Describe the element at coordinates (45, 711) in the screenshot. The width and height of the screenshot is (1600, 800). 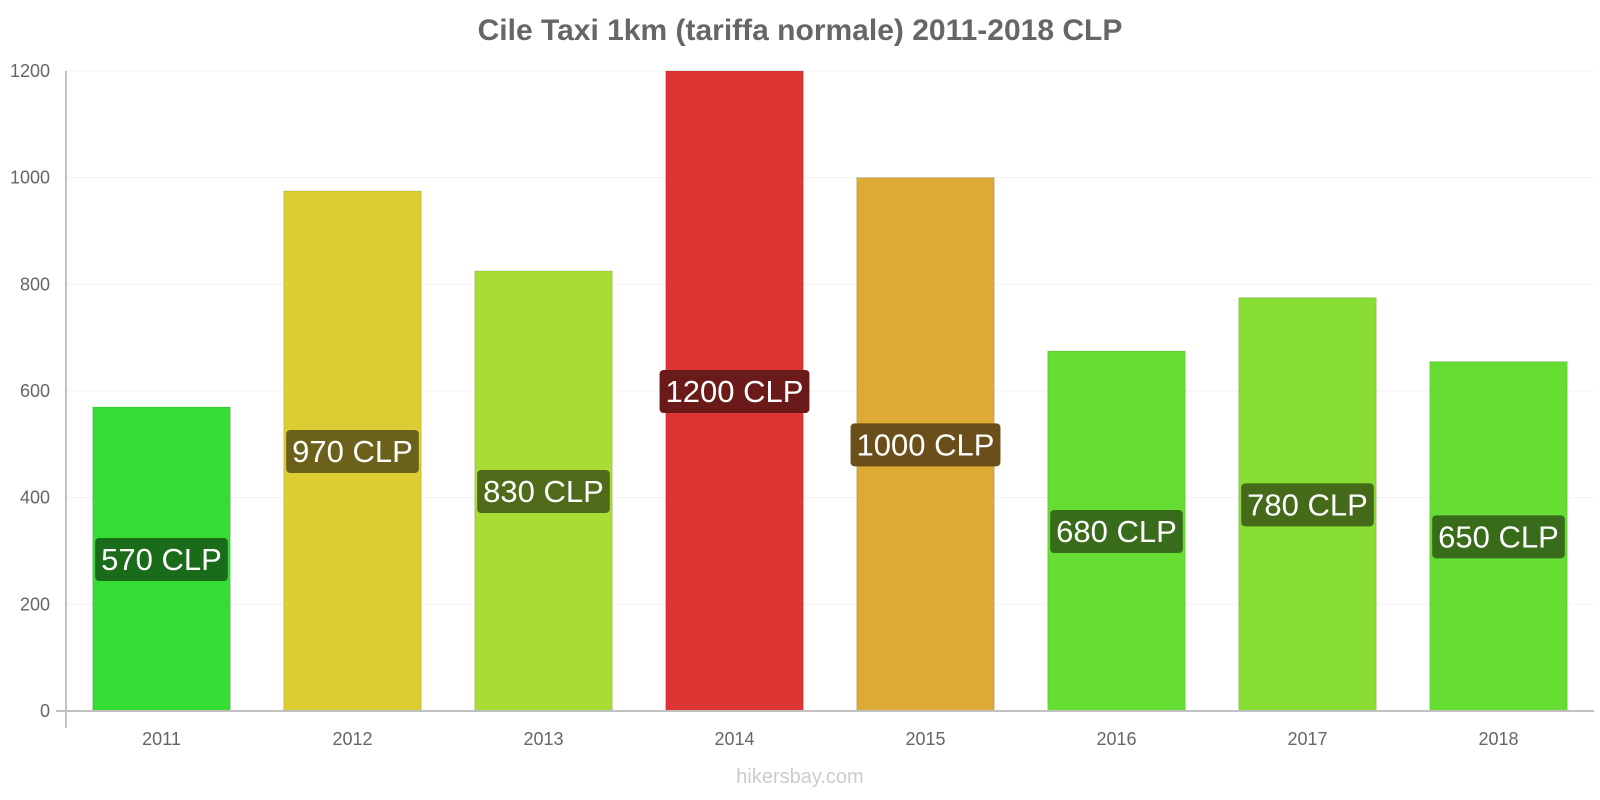
I see `y-tick-label: 0` at that location.